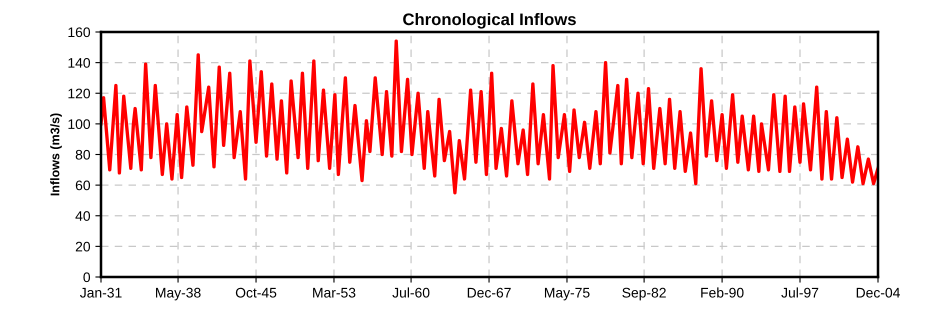 This screenshot has height=320, width=934. Describe the element at coordinates (83, 155) in the screenshot. I see `y-tick-label: 80` at that location.